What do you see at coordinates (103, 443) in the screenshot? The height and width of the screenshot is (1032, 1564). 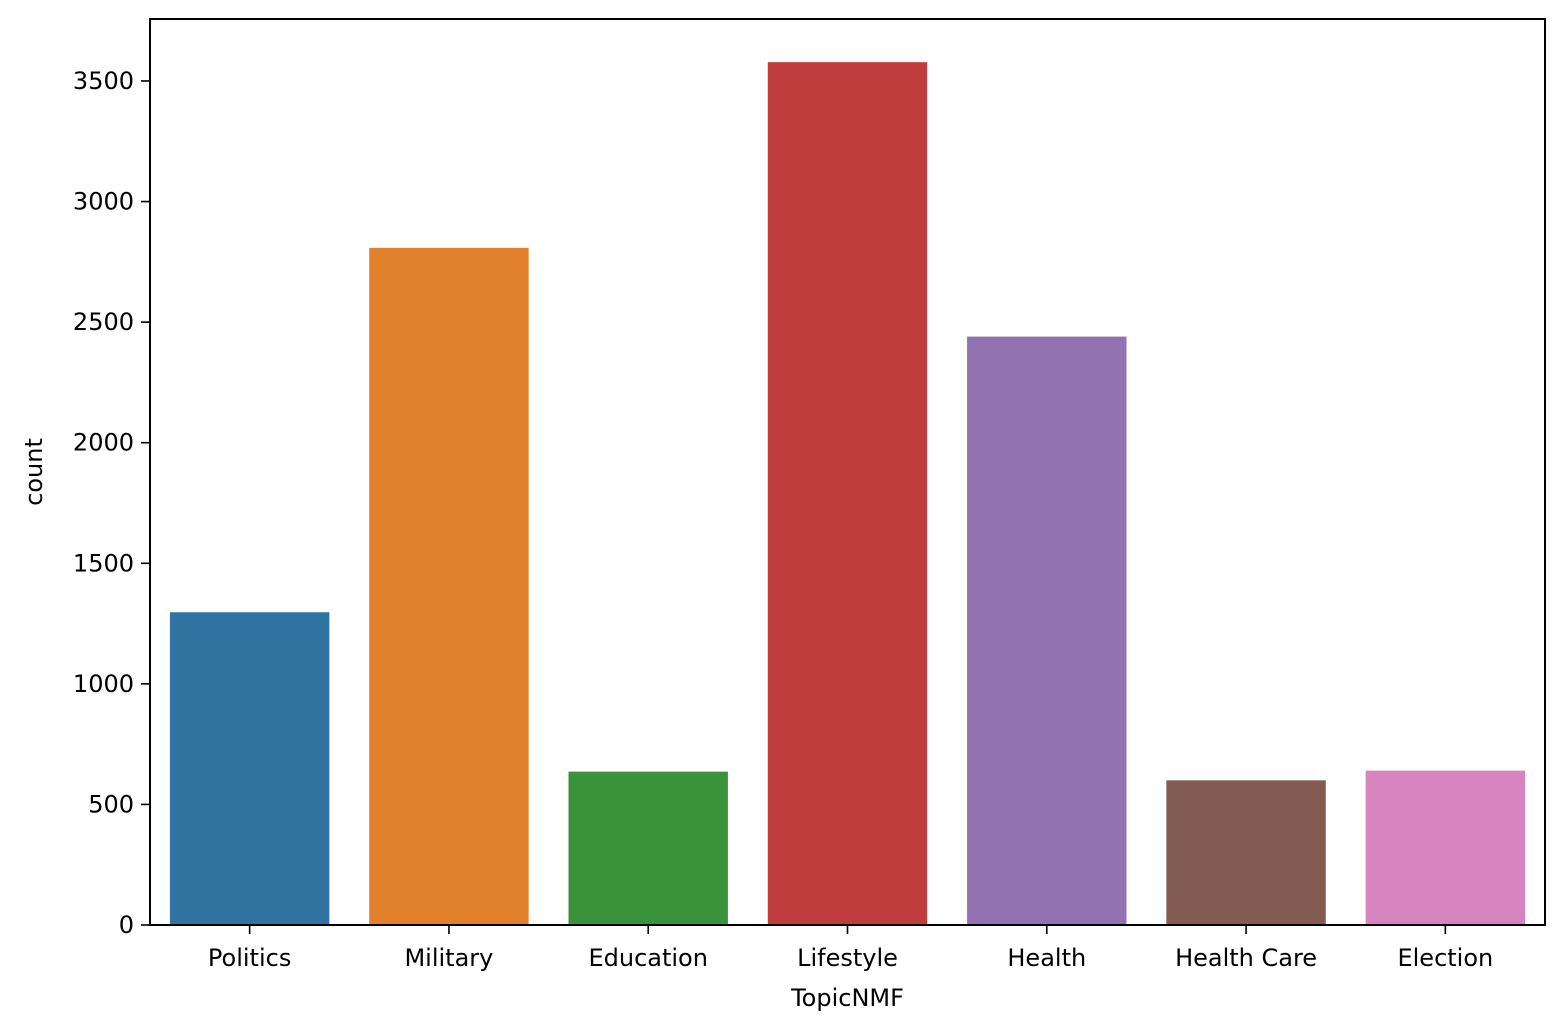 I see `y-tick-label: 2000` at bounding box center [103, 443].